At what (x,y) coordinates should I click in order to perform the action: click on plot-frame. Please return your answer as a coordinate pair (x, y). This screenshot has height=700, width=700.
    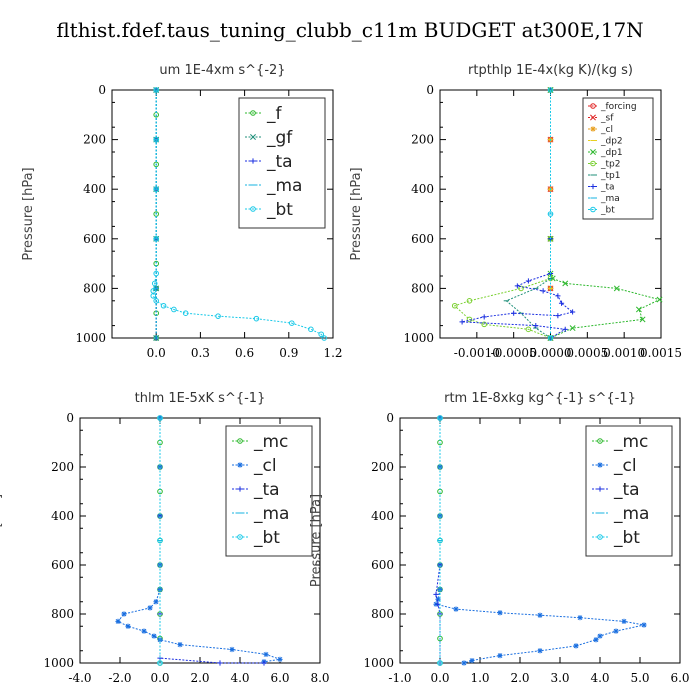
    Looking at the image, I should click on (540, 540).